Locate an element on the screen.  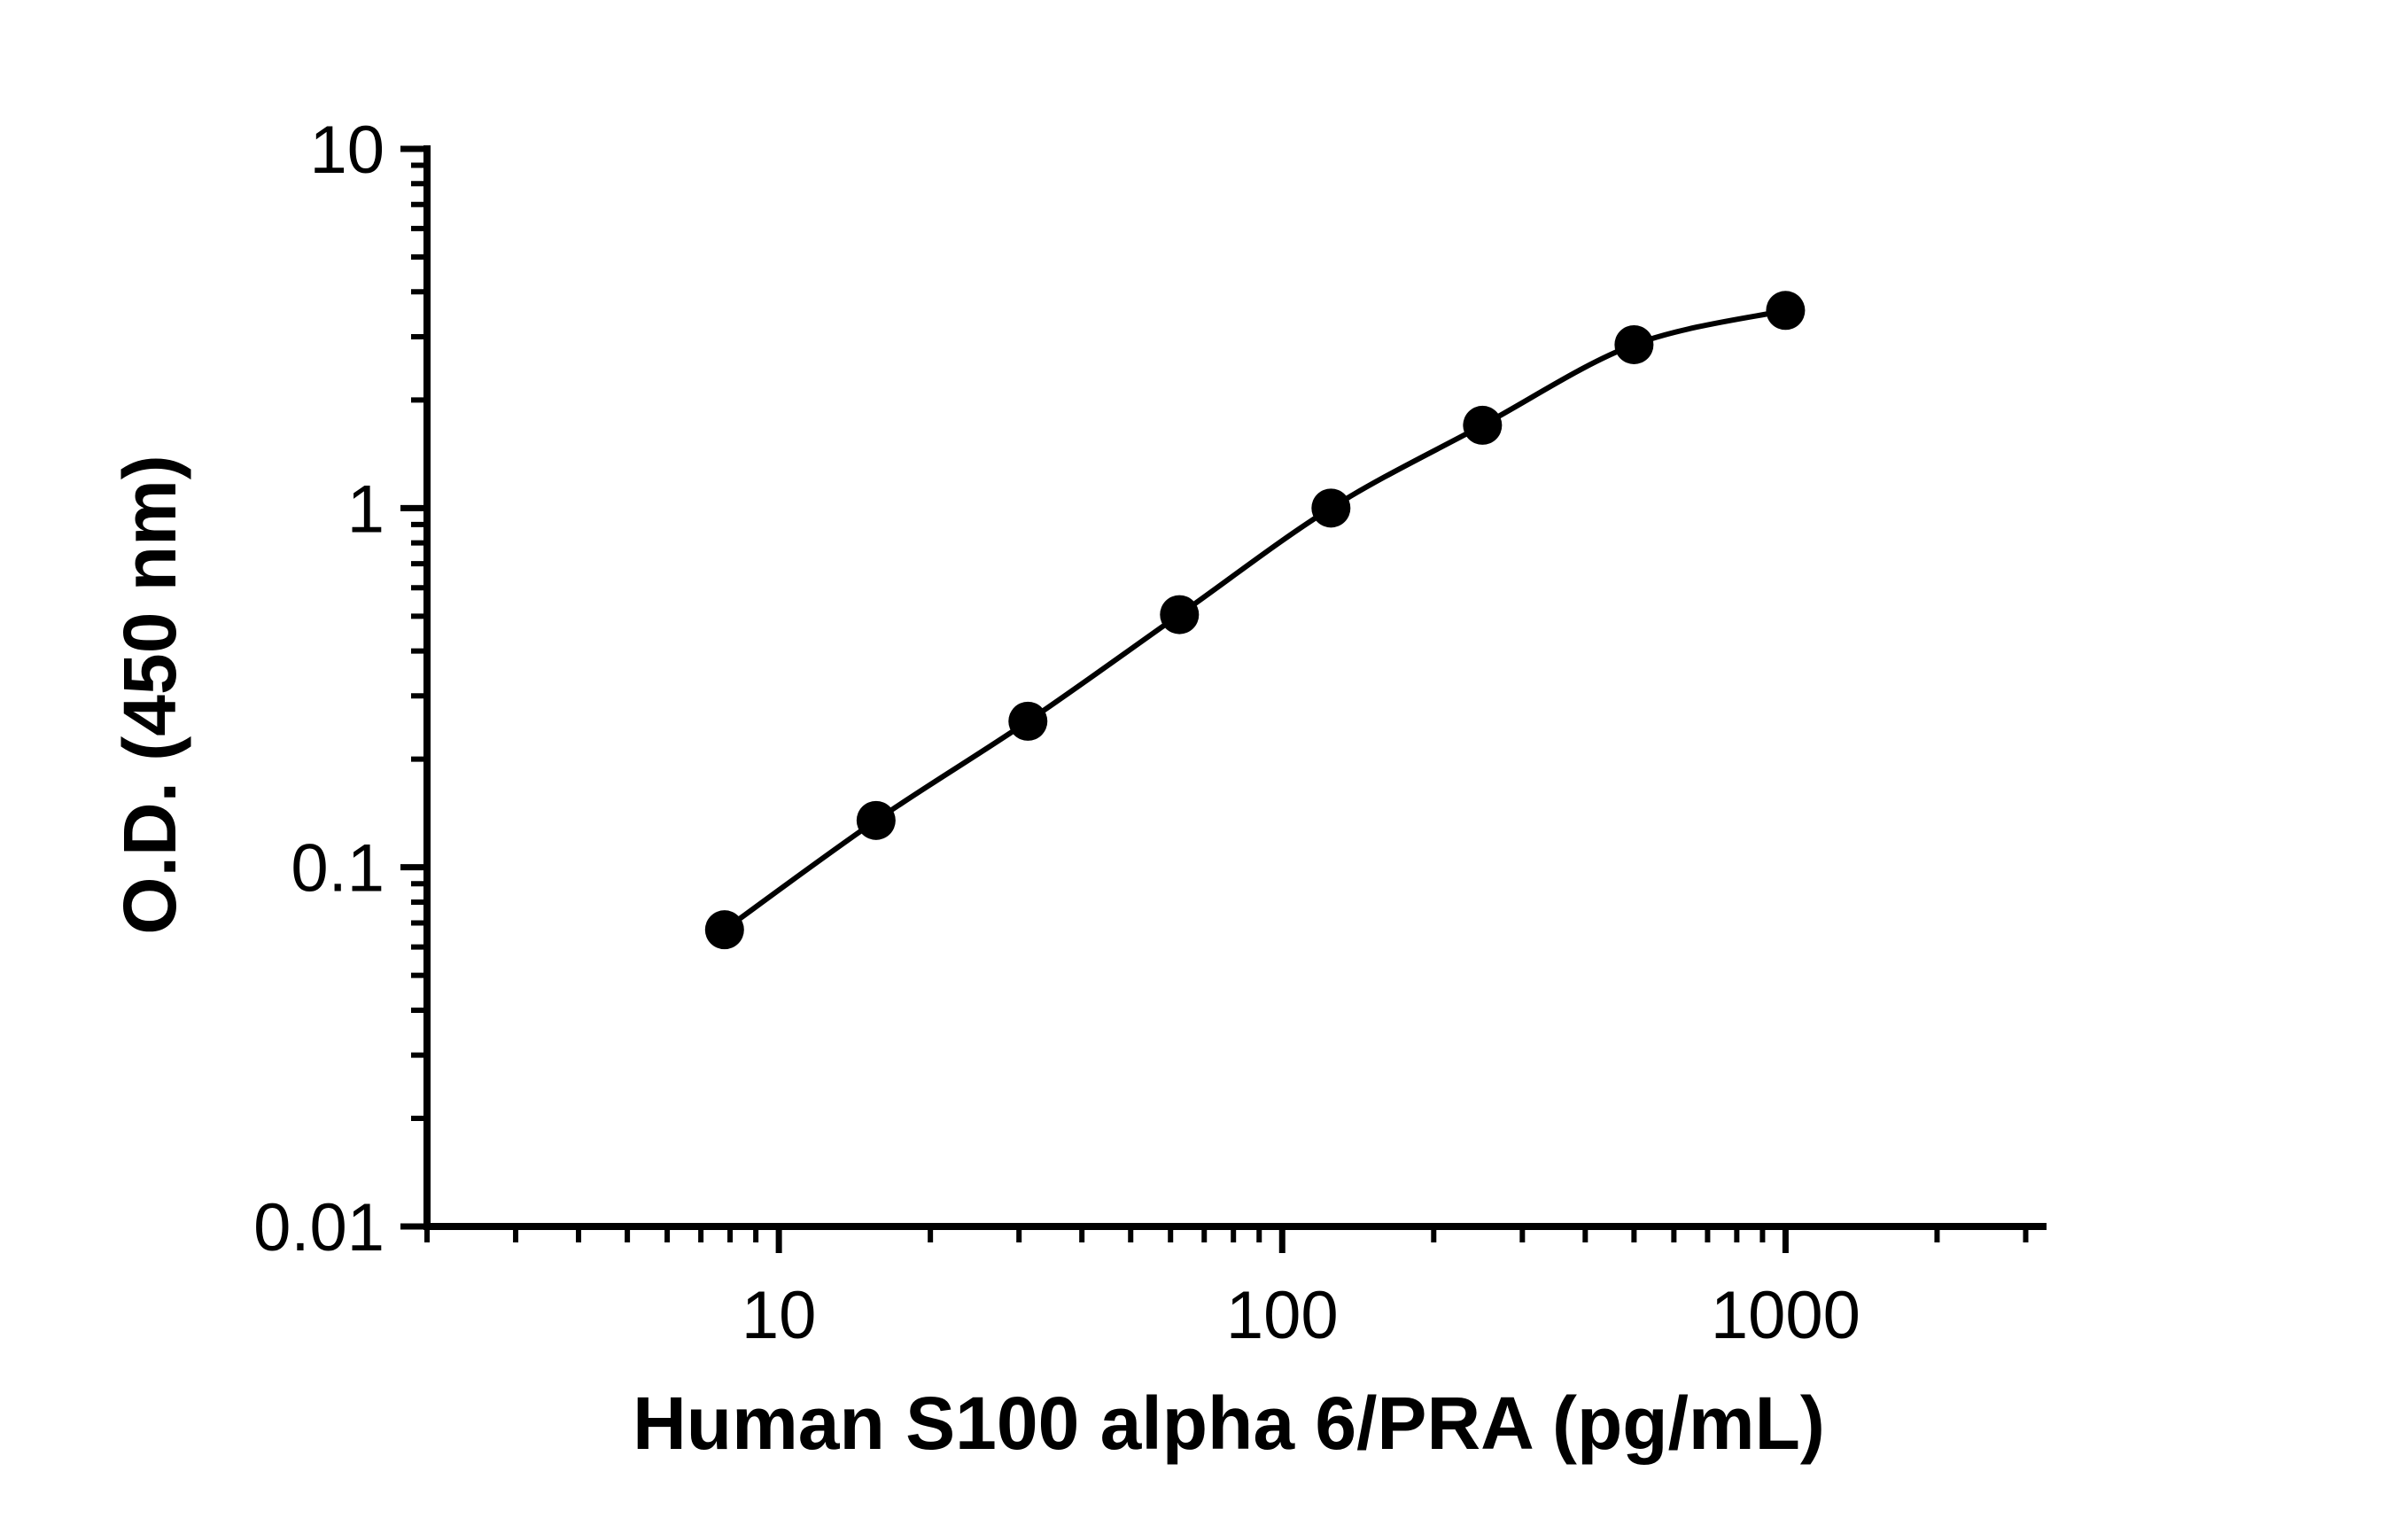
x-tick-label: 10 is located at coordinates (780, 1315).